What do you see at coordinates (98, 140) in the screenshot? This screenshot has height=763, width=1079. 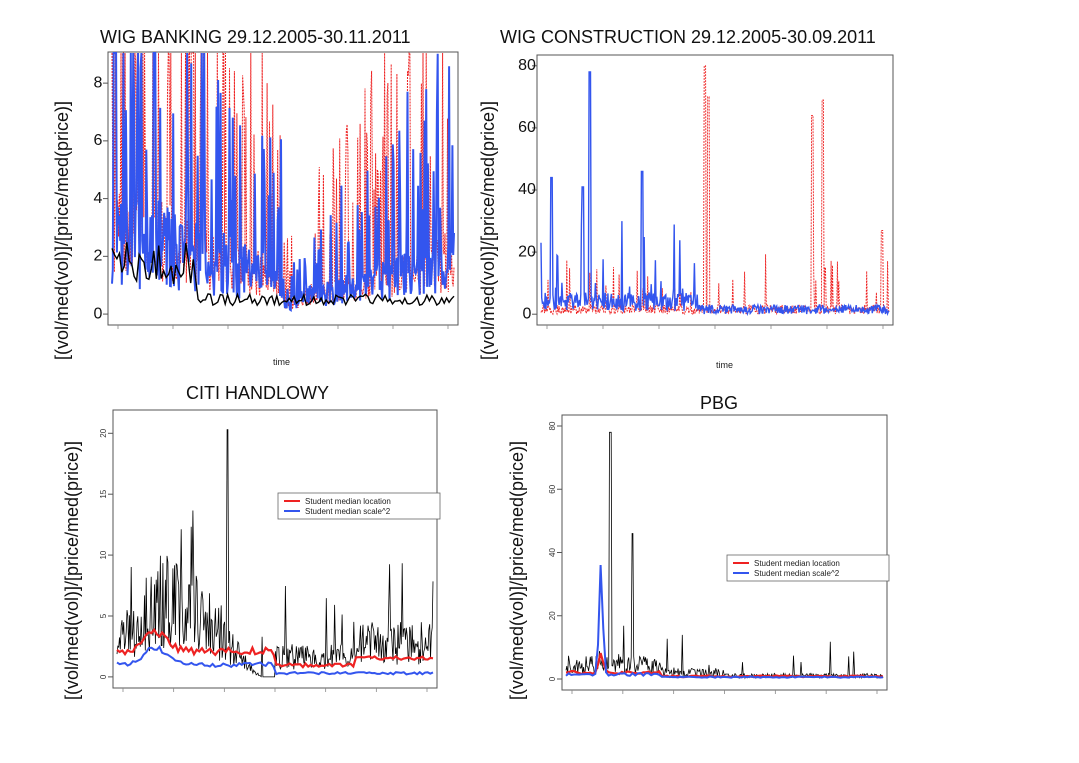 I see `y-tick-label: 6` at bounding box center [98, 140].